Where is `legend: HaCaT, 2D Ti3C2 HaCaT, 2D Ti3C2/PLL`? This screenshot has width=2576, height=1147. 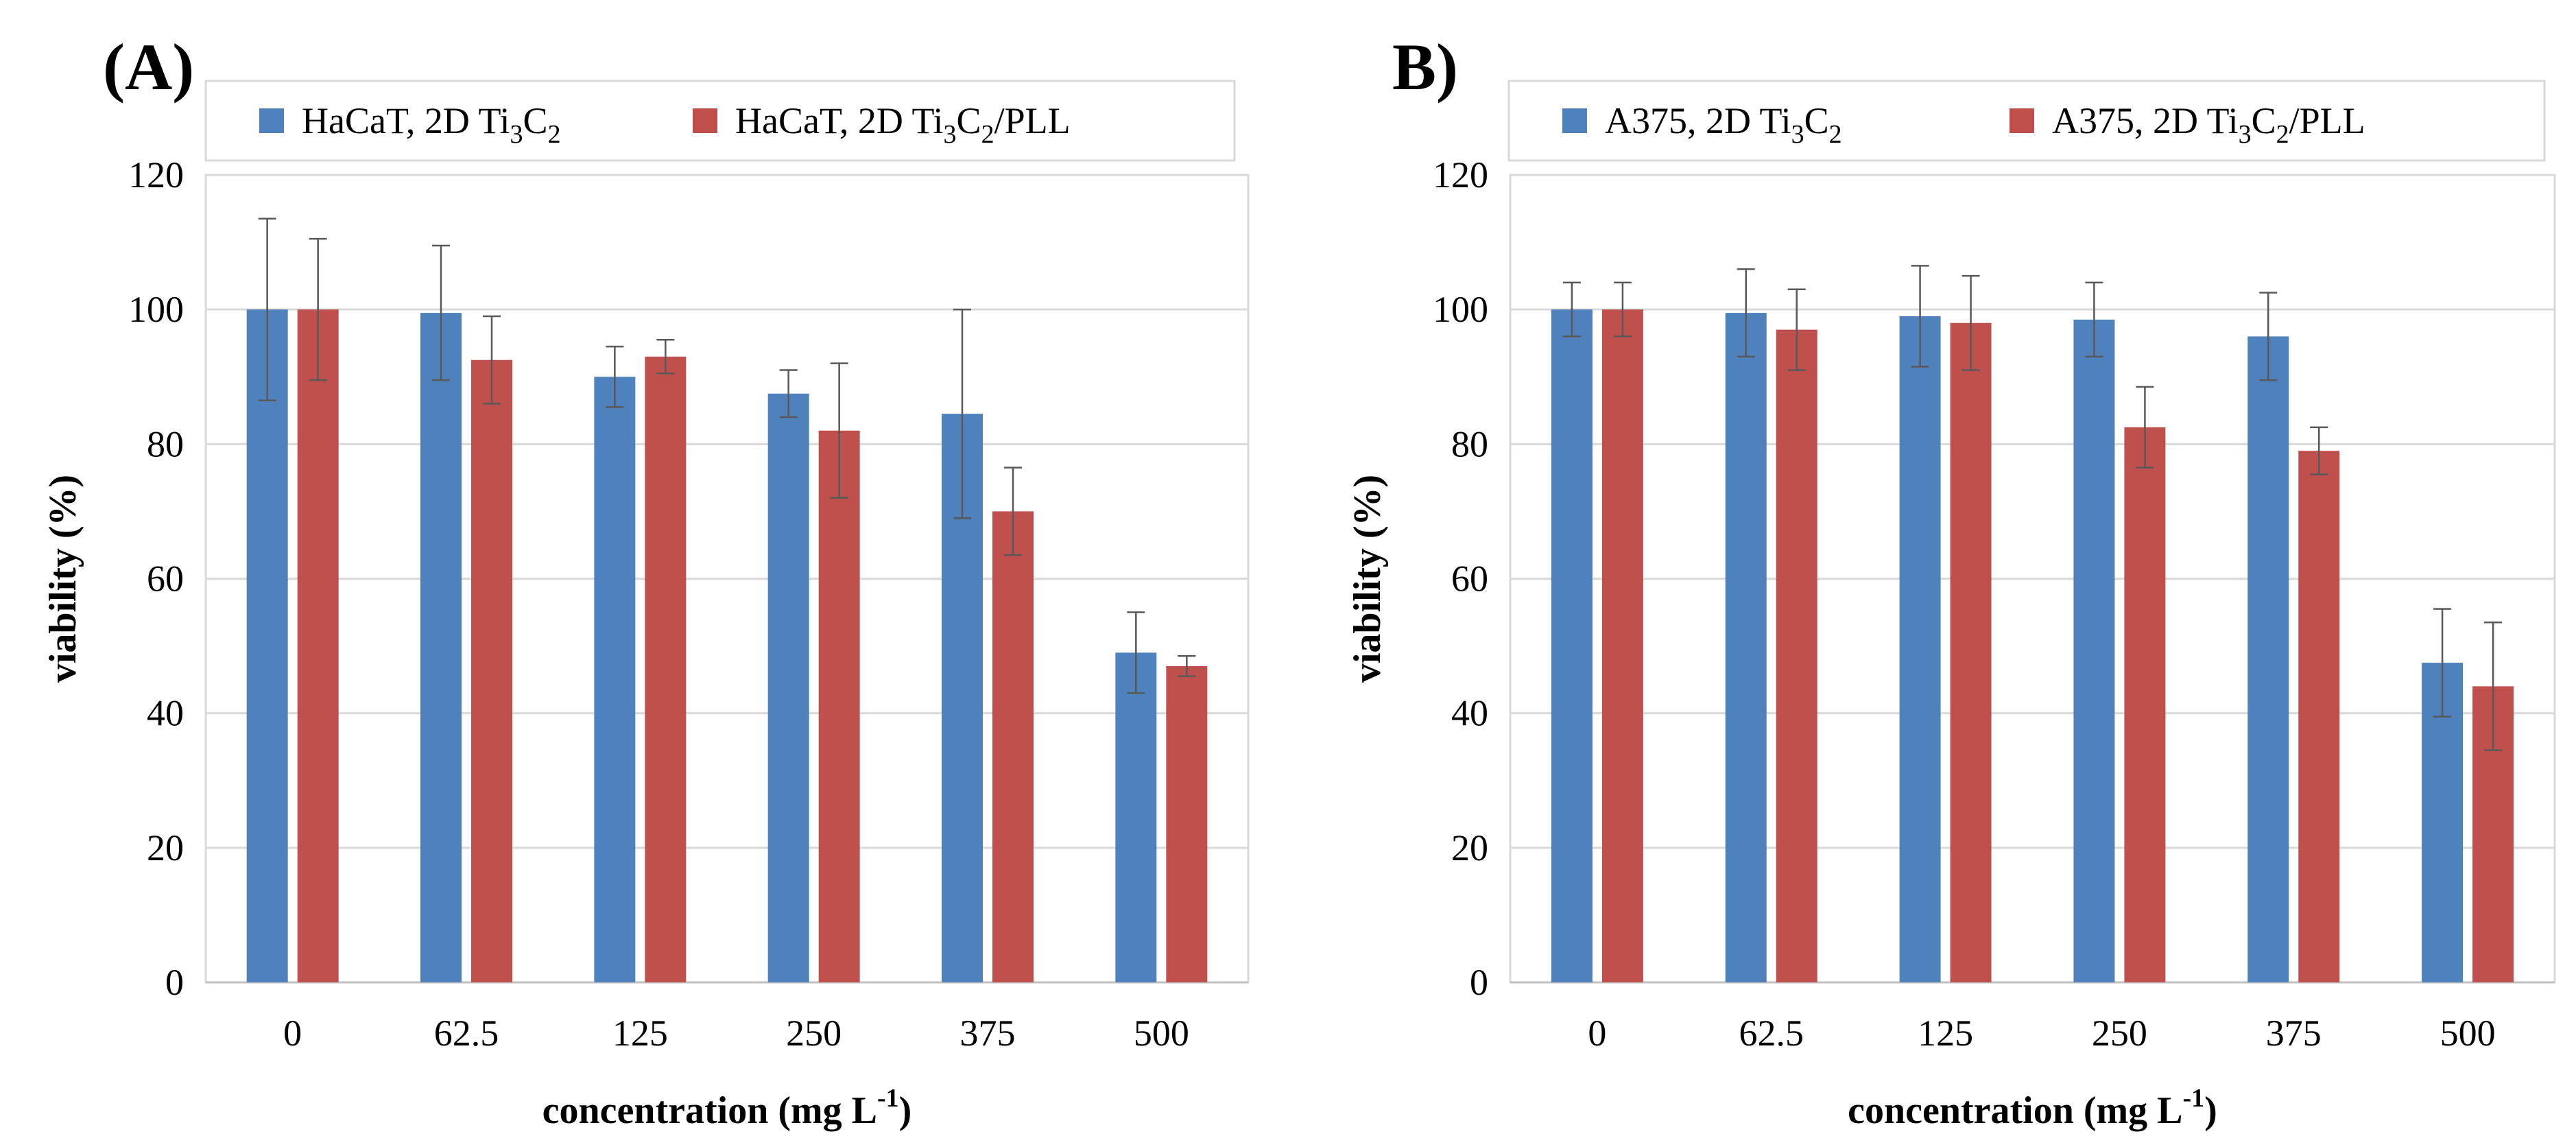
legend: HaCaT, 2D Ti3C2 HaCaT, 2D Ti3C2/PLL is located at coordinates (720, 121).